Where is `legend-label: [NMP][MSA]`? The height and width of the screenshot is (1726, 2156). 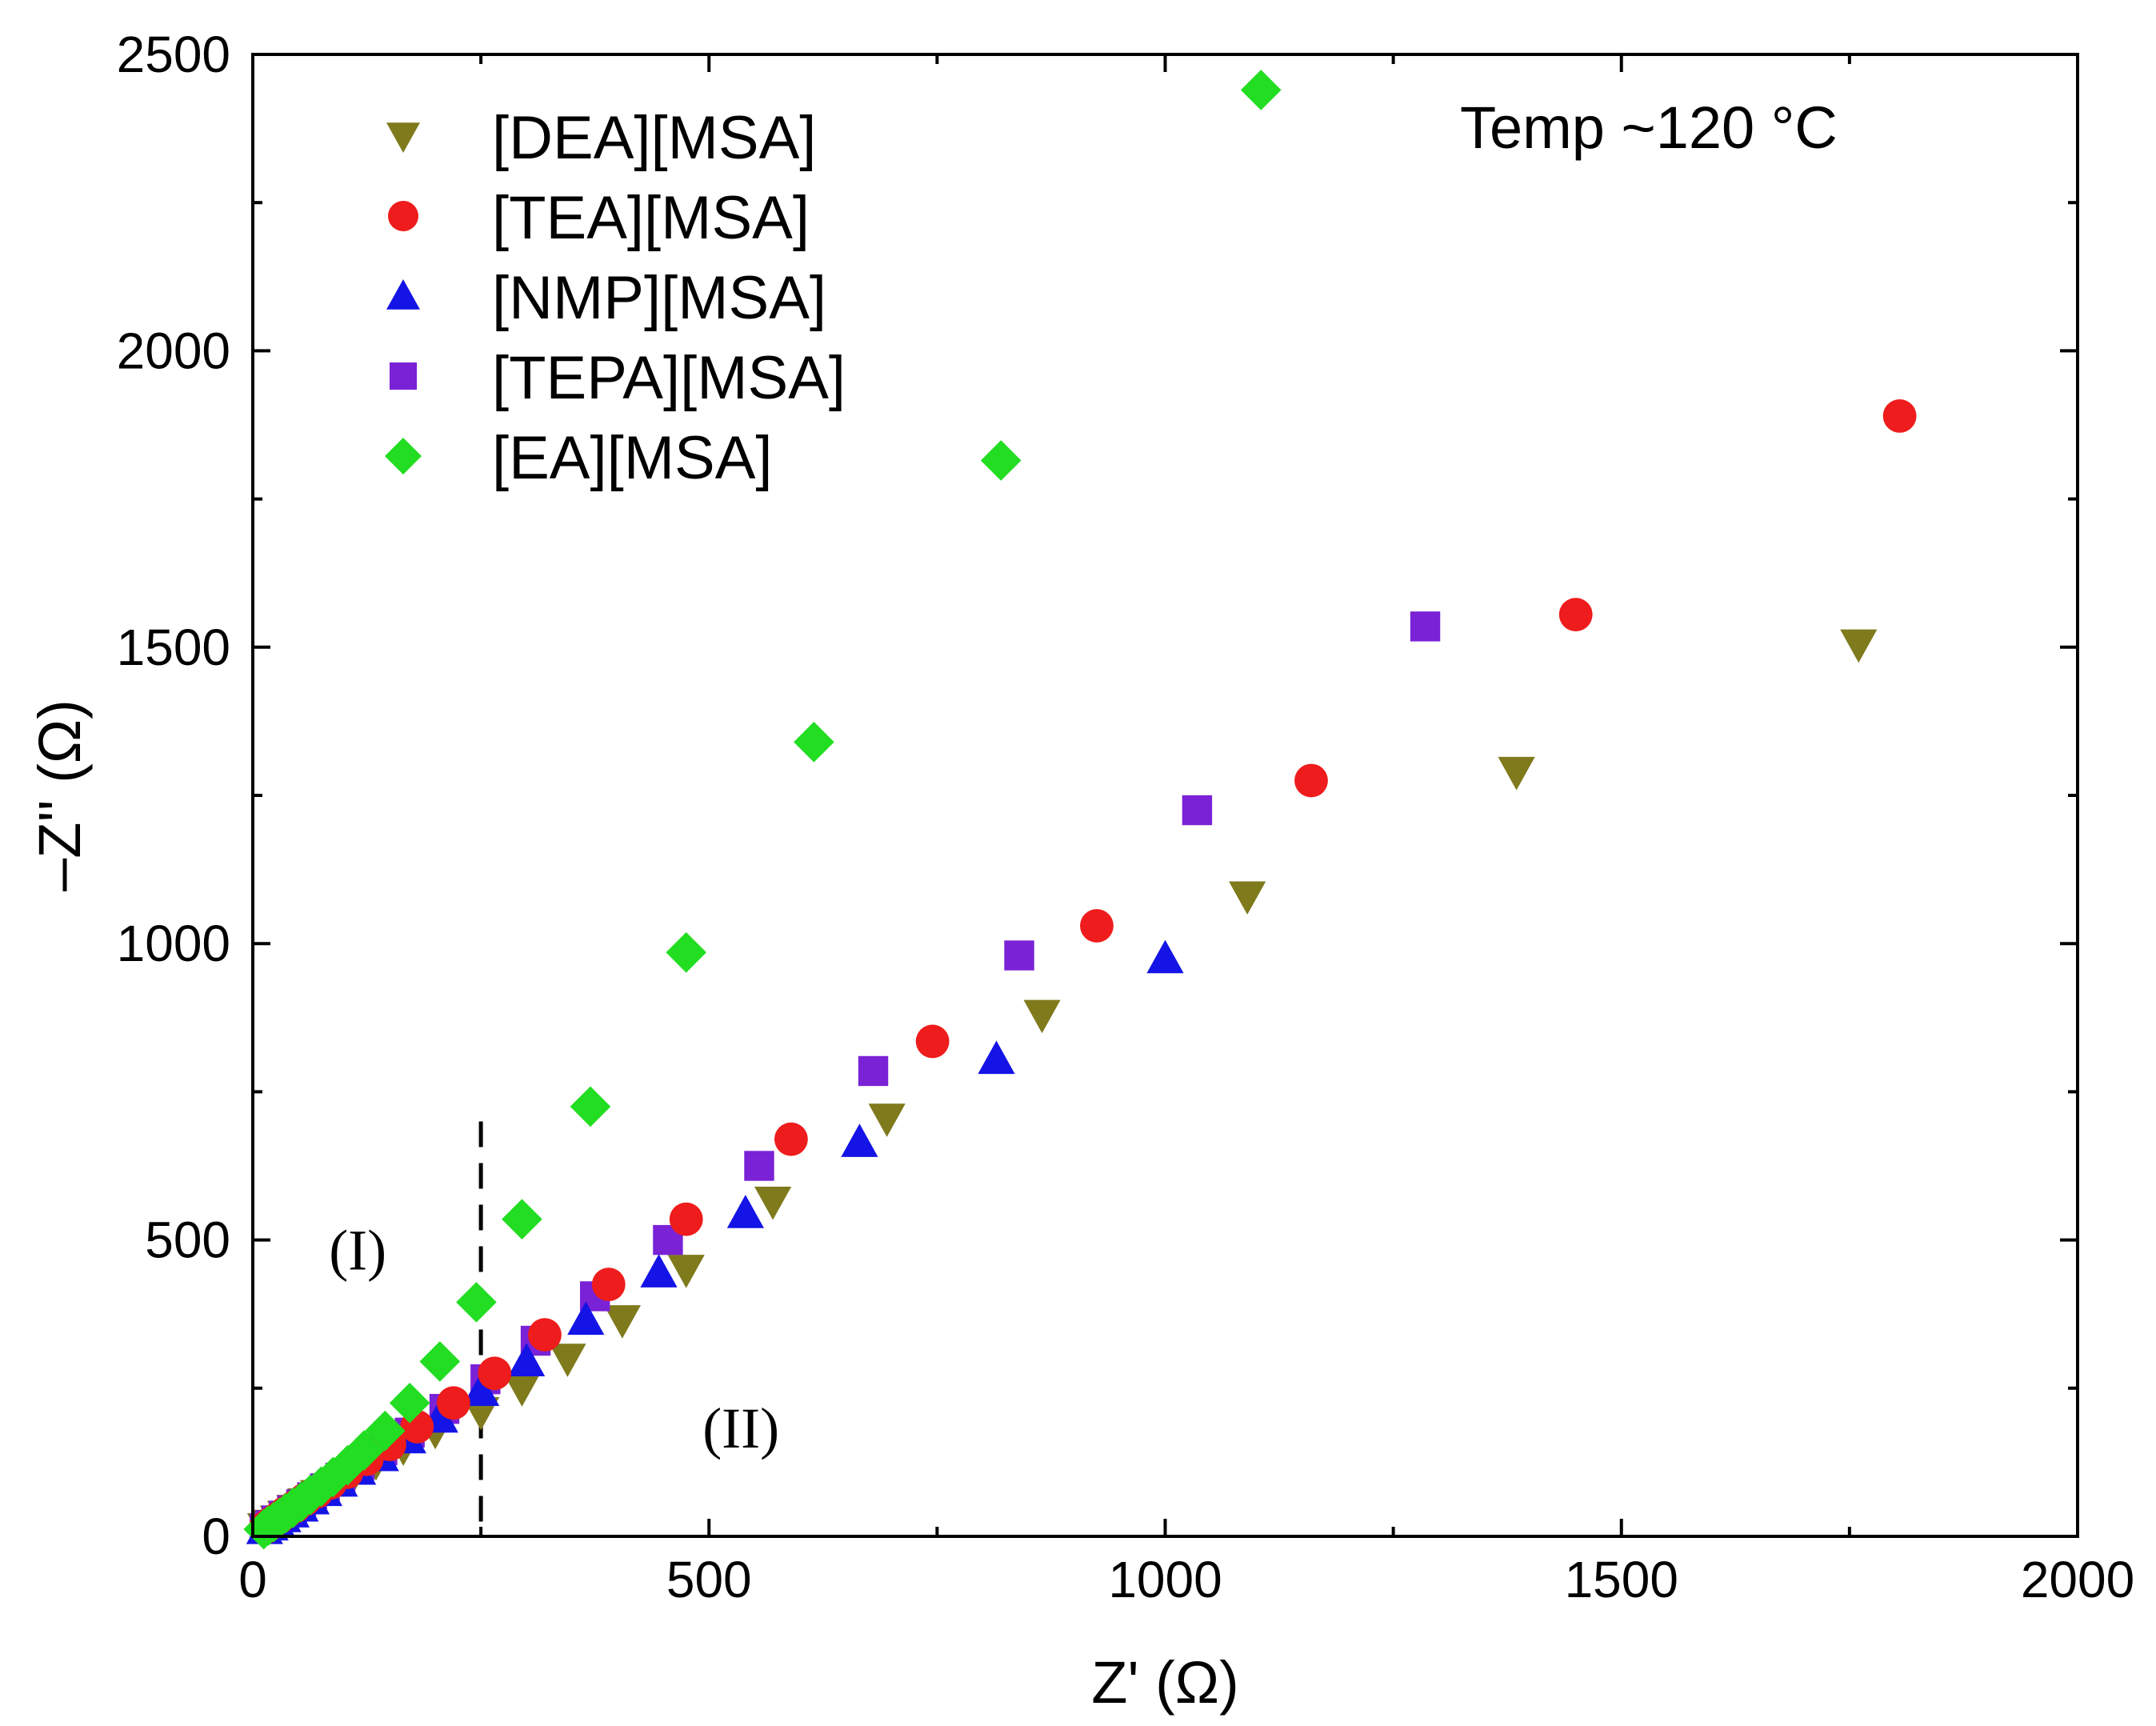
legend-label: [NMP][MSA] is located at coordinates (659, 298).